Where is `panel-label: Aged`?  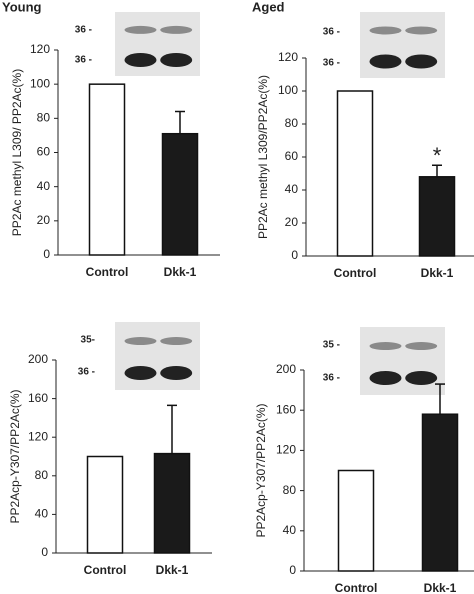
panel-label: Aged is located at coordinates (268, 7).